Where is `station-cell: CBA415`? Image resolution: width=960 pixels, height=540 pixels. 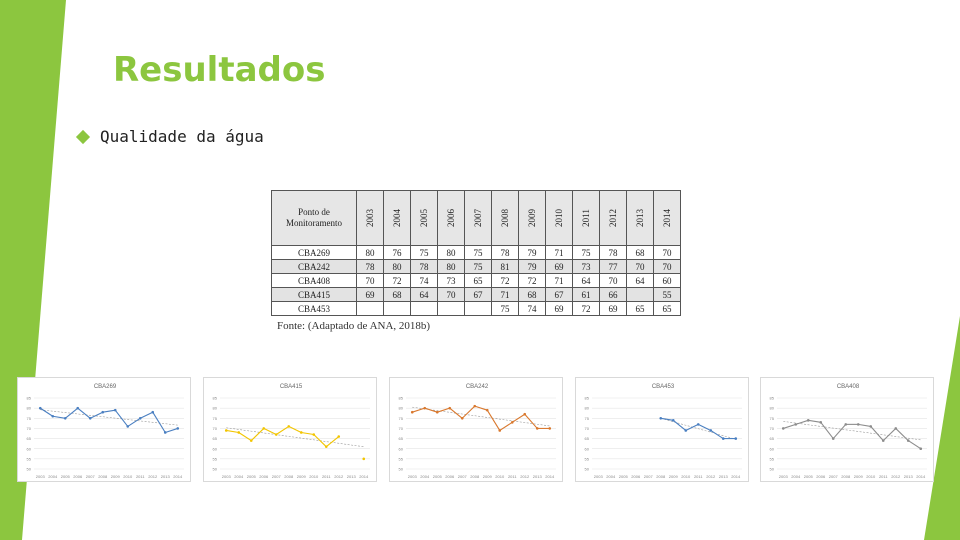 station-cell: CBA415 is located at coordinates (314, 294).